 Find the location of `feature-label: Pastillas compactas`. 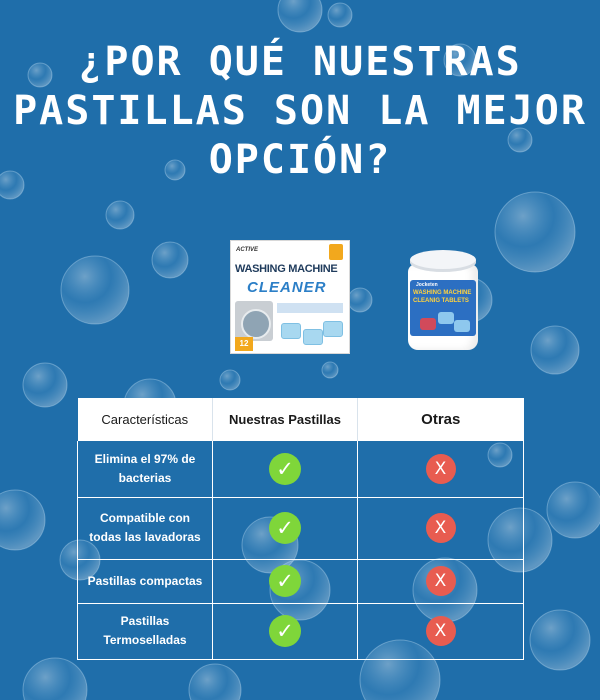

feature-label: Pastillas compactas is located at coordinates (145, 581).